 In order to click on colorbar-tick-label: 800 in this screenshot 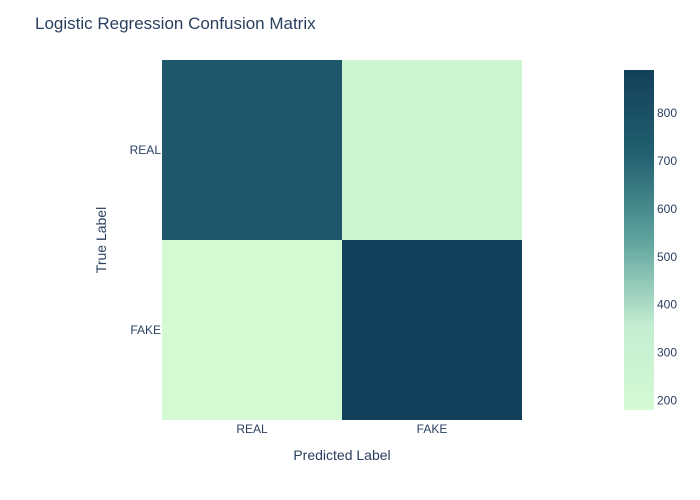, I will do `click(667, 113)`.